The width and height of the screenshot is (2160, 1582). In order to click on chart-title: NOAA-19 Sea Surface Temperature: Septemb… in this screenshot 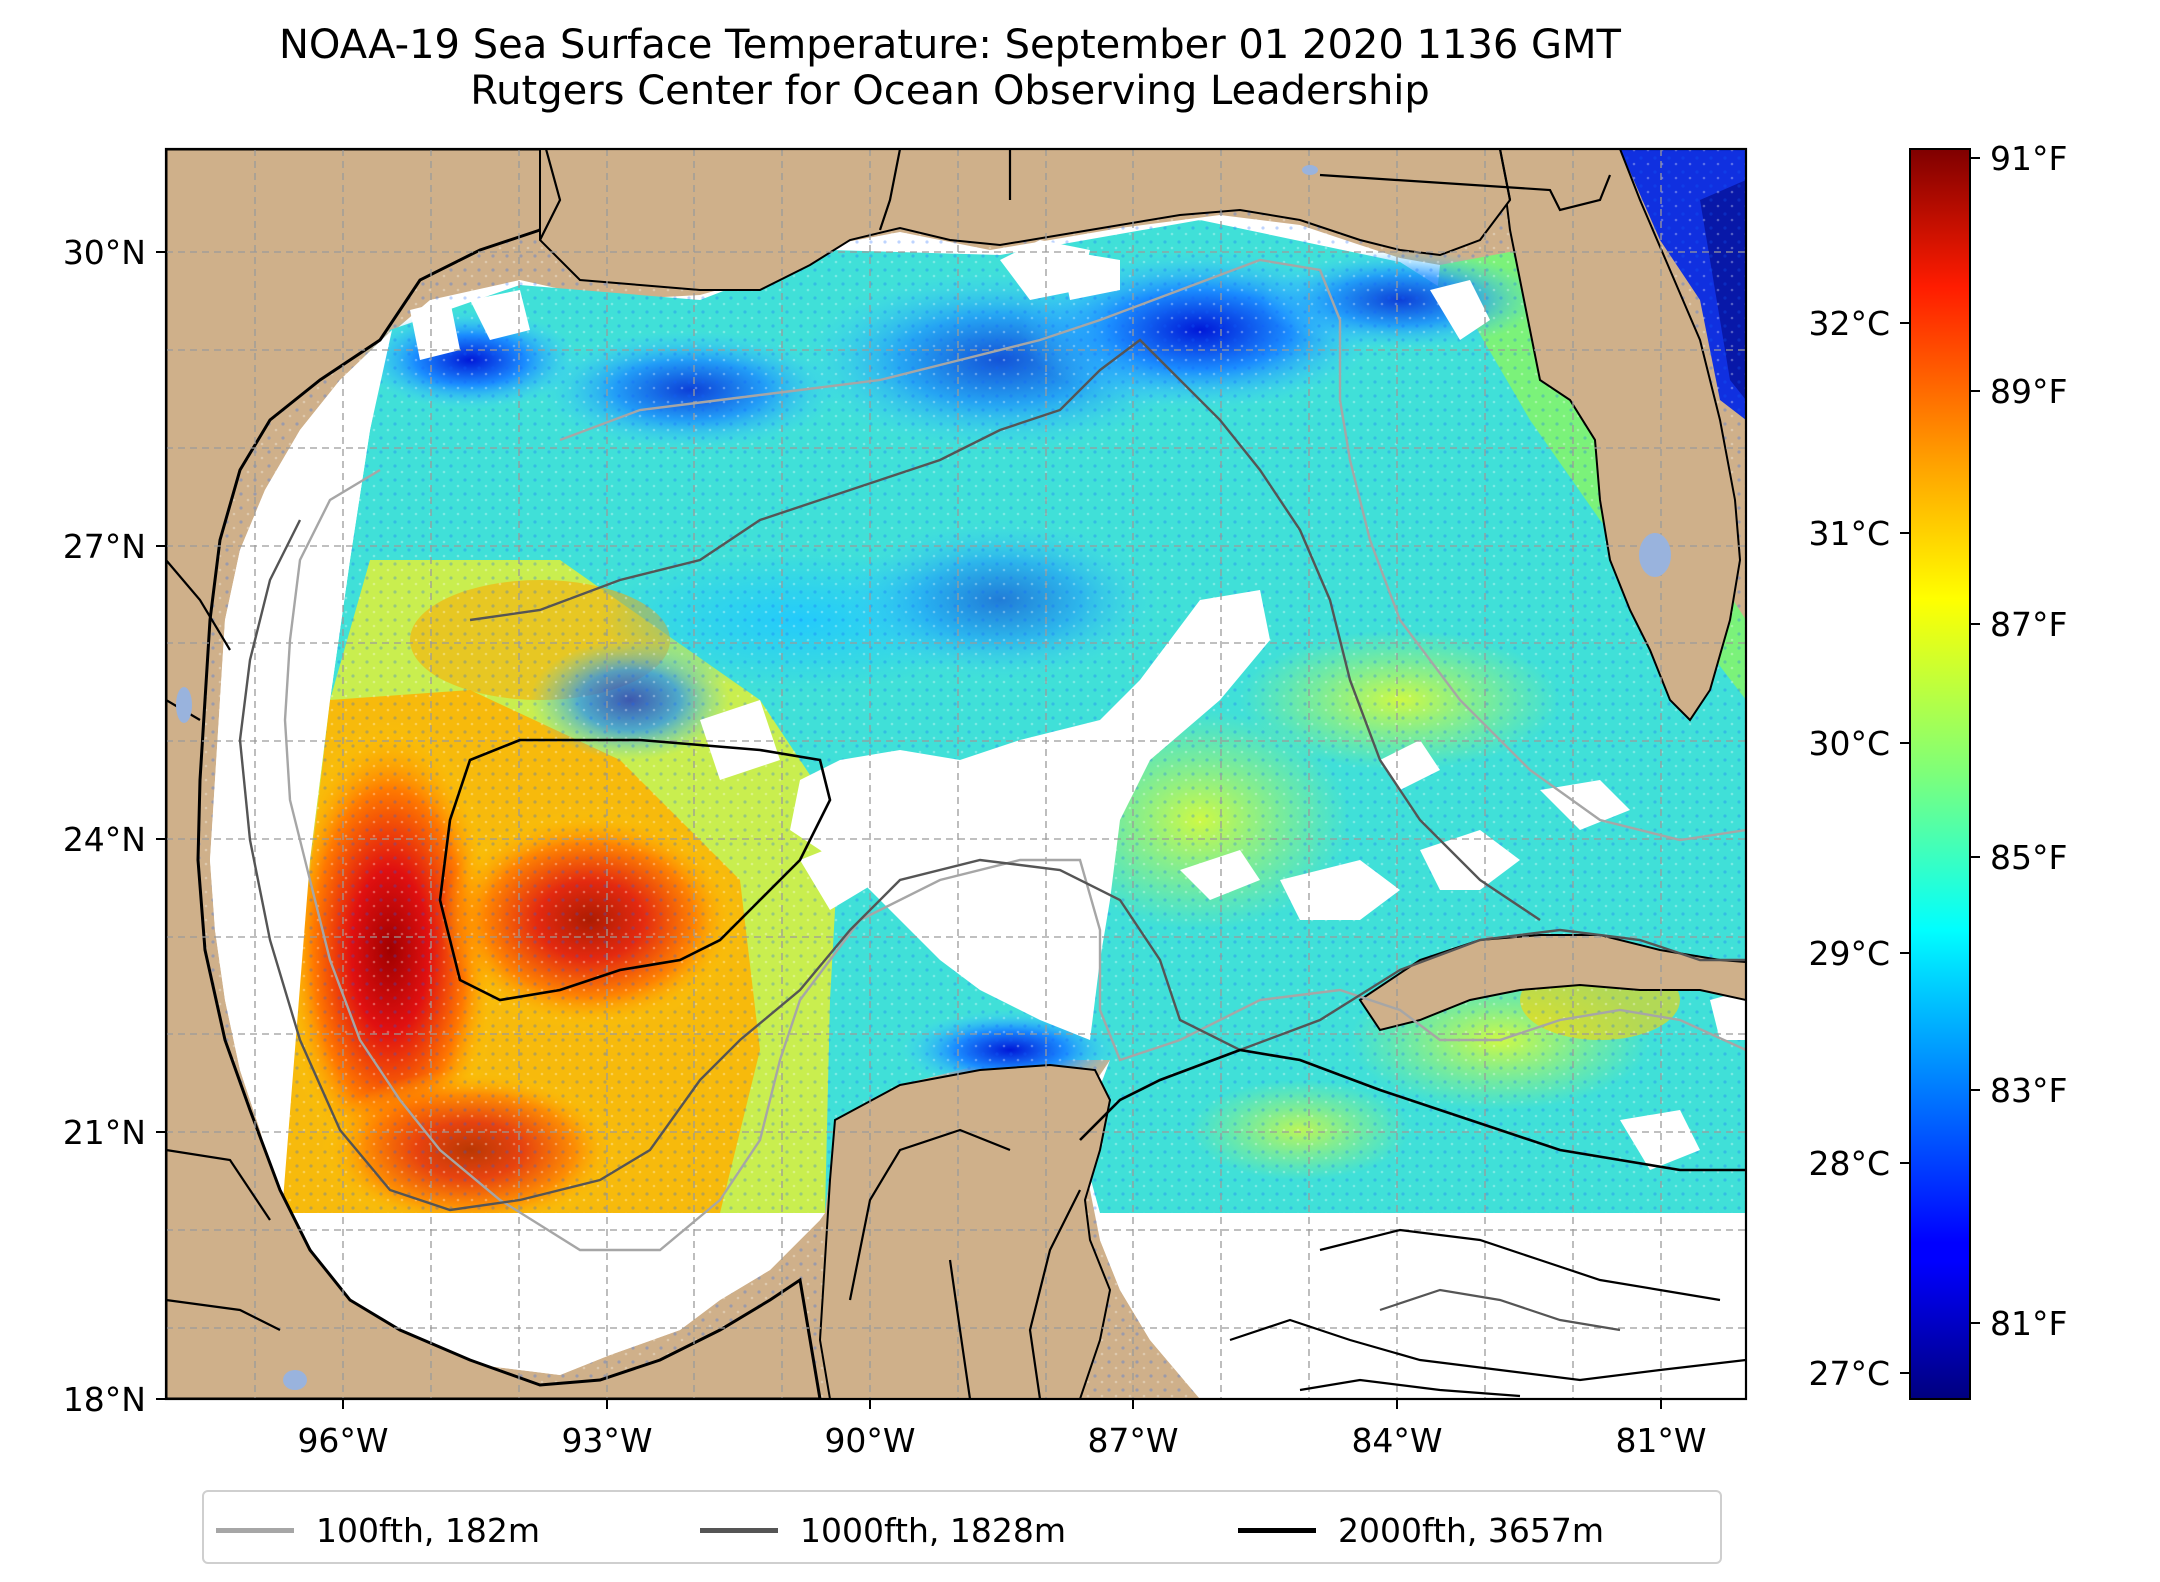, I will do `click(950, 45)`.